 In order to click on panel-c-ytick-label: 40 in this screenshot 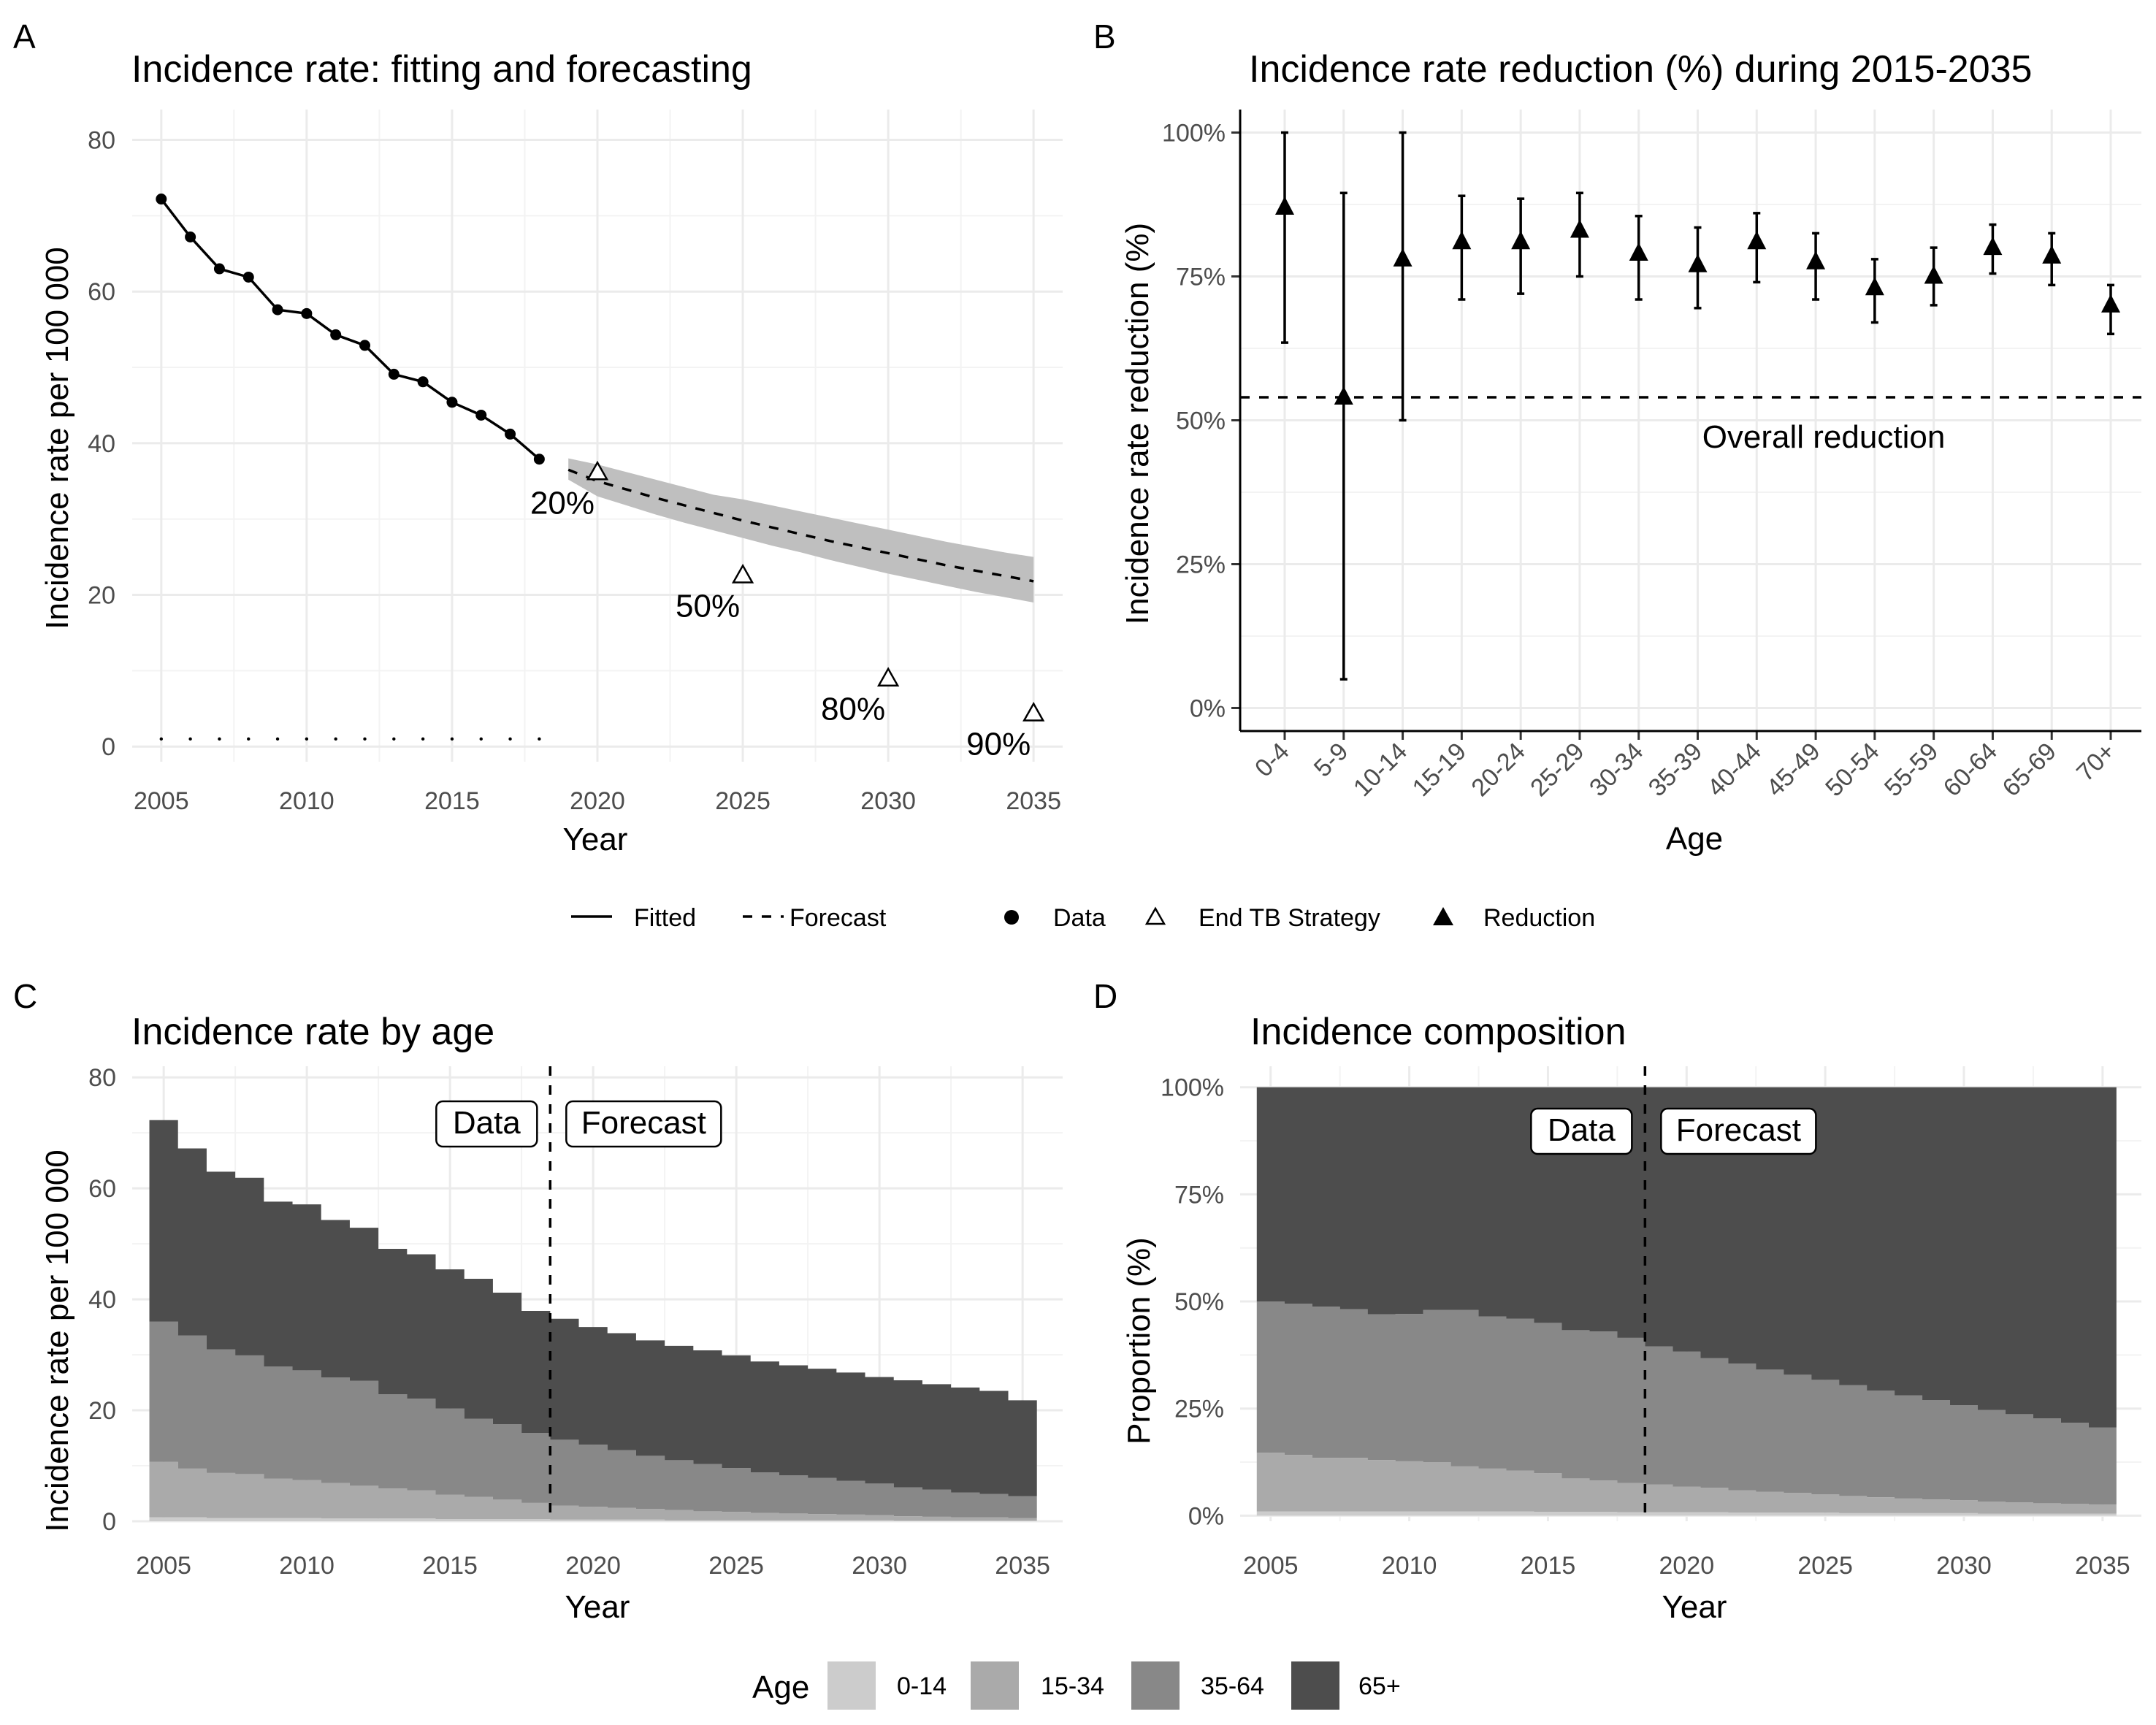, I will do `click(102, 1300)`.